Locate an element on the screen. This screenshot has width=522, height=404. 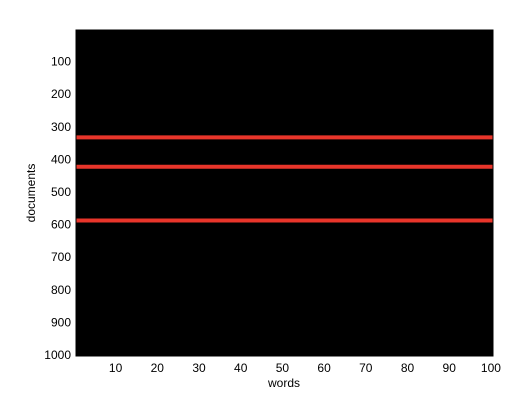
y-tick-label: 500 is located at coordinates (61, 192).